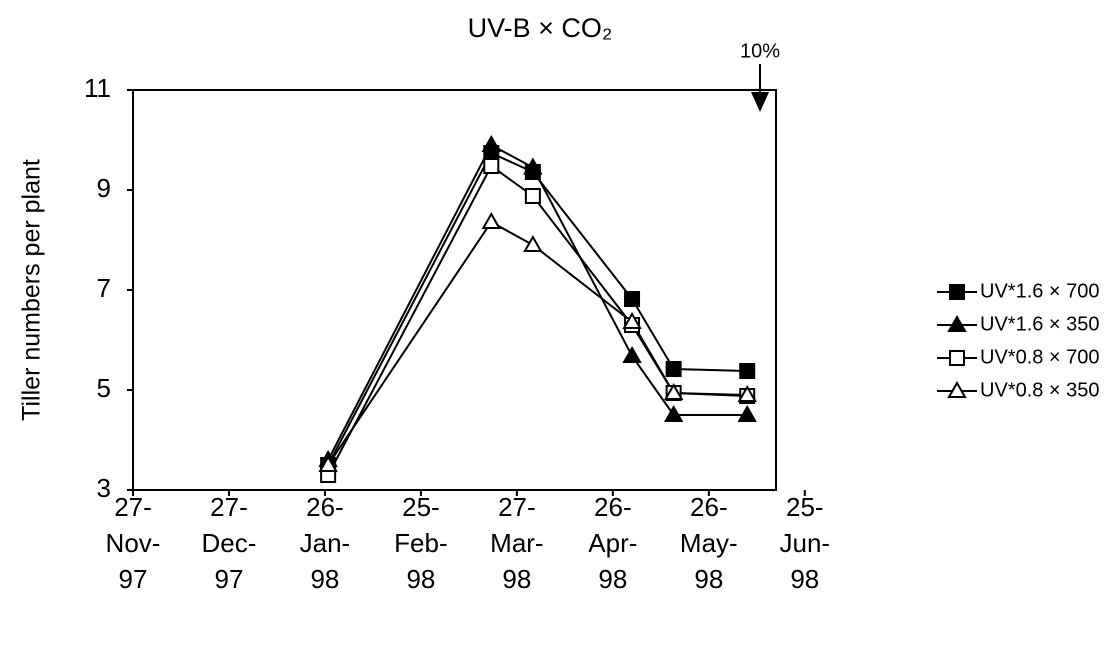 The image size is (1113, 646). What do you see at coordinates (1040, 357) in the screenshot?
I see `legend-label: UV*0.8 × 700` at bounding box center [1040, 357].